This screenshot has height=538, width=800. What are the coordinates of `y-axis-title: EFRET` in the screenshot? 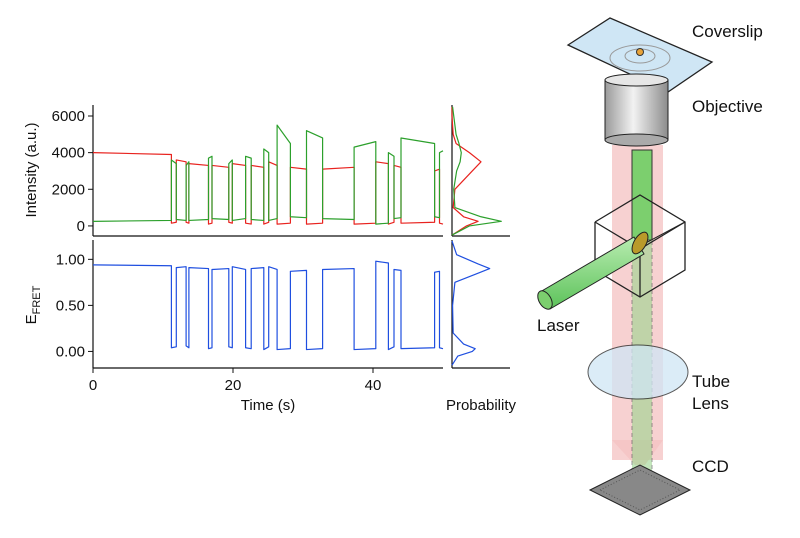 It's located at (33, 304).